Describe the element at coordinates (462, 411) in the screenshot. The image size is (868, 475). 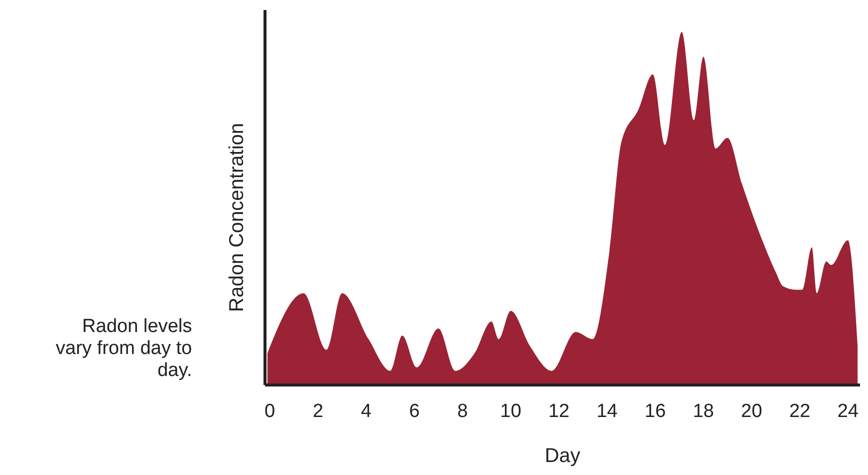
I see `x-tick-label: 8` at that location.